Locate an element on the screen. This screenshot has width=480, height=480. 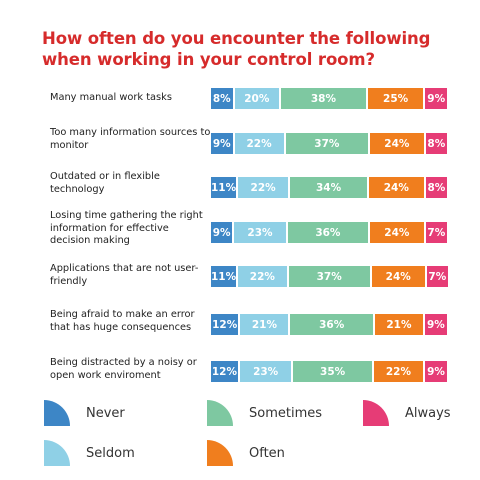
bar-segment-sometimes: 38% is located at coordinates (323, 98).